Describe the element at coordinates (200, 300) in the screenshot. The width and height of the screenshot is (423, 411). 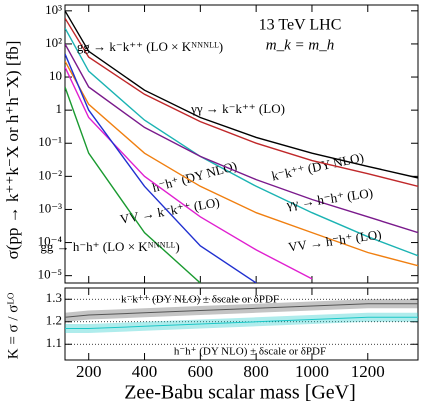
I see `series-label: k⁻k⁺⁺ (DY NLO) ± δscale or δPDF` at that location.